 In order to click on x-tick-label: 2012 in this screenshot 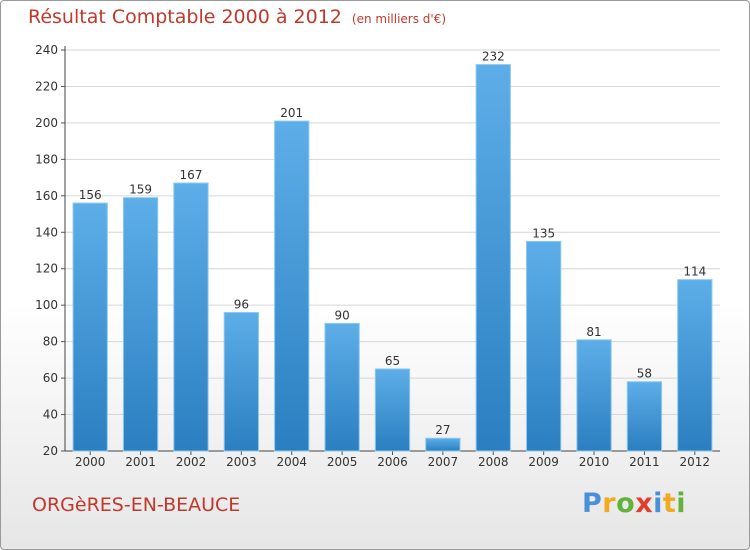, I will do `click(695, 462)`.